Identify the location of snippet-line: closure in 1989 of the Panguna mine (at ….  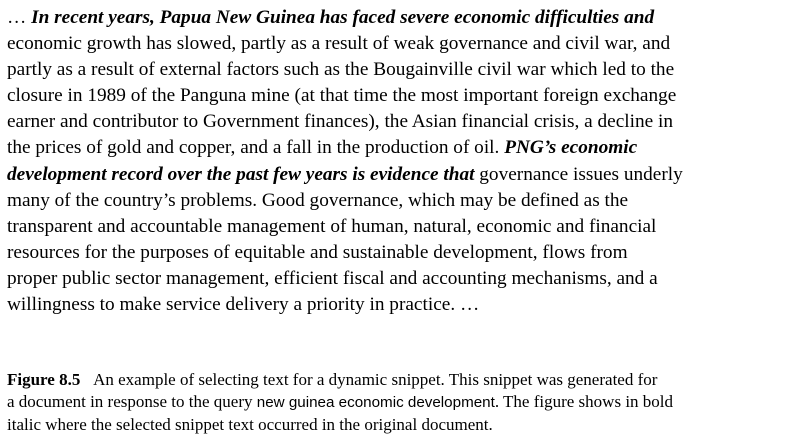
(404, 96).